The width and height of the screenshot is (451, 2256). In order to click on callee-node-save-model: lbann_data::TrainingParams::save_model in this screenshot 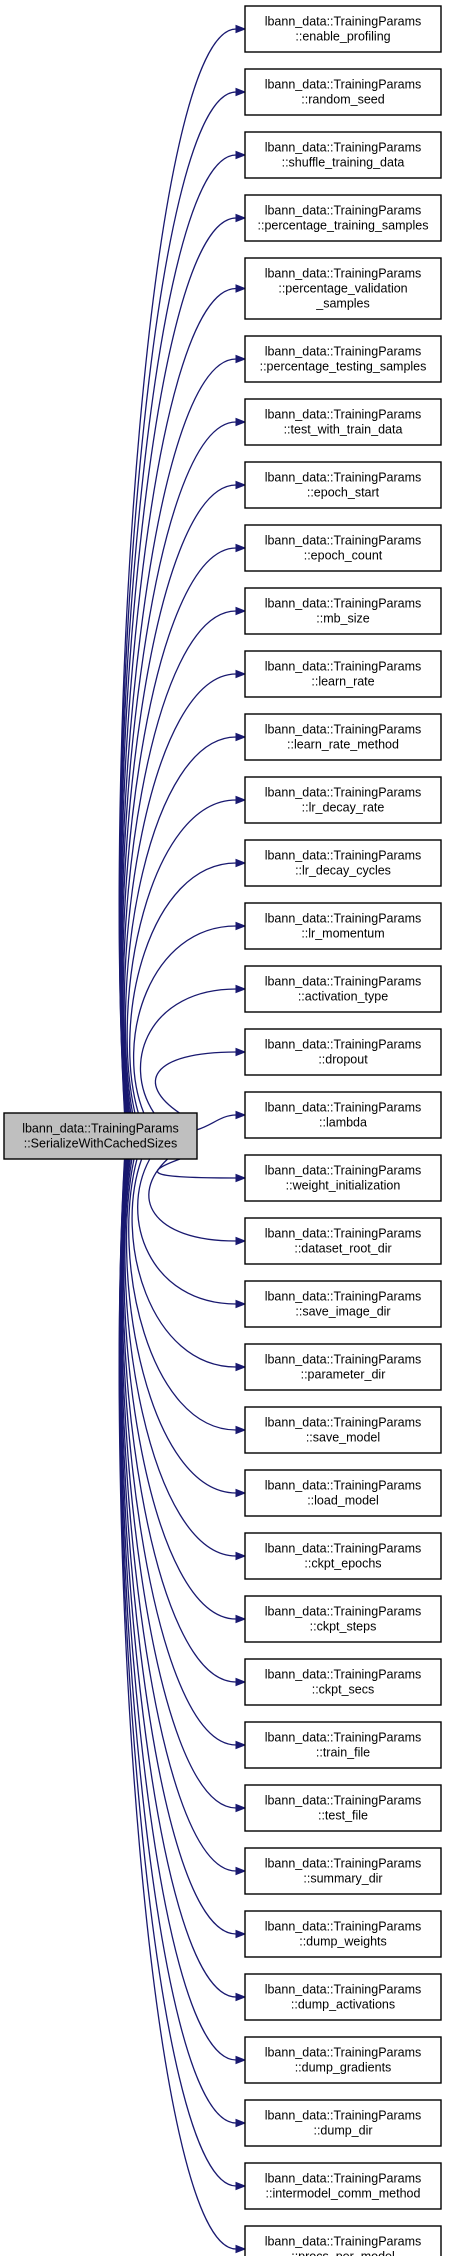, I will do `click(343, 1430)`.